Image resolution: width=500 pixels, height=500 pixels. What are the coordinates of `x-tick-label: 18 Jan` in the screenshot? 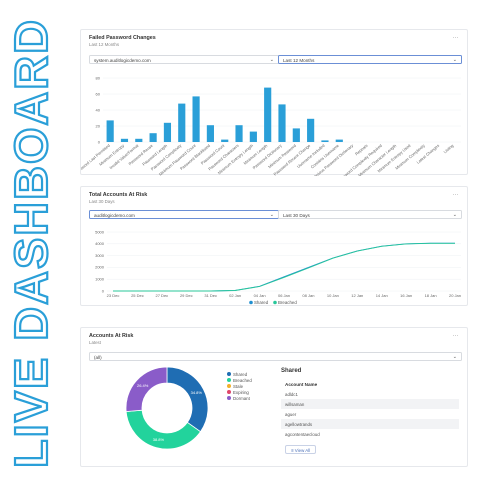 It's located at (431, 295).